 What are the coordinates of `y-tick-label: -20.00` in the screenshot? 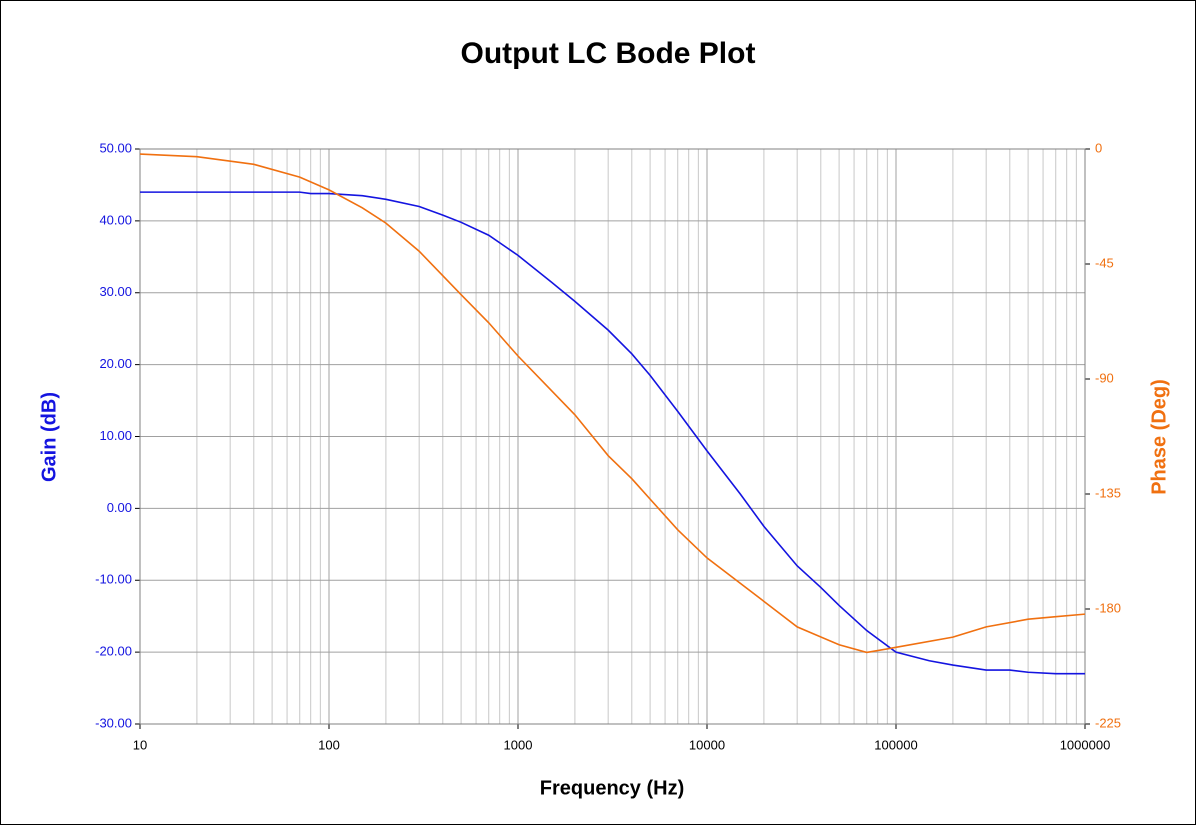 It's located at (113, 651).